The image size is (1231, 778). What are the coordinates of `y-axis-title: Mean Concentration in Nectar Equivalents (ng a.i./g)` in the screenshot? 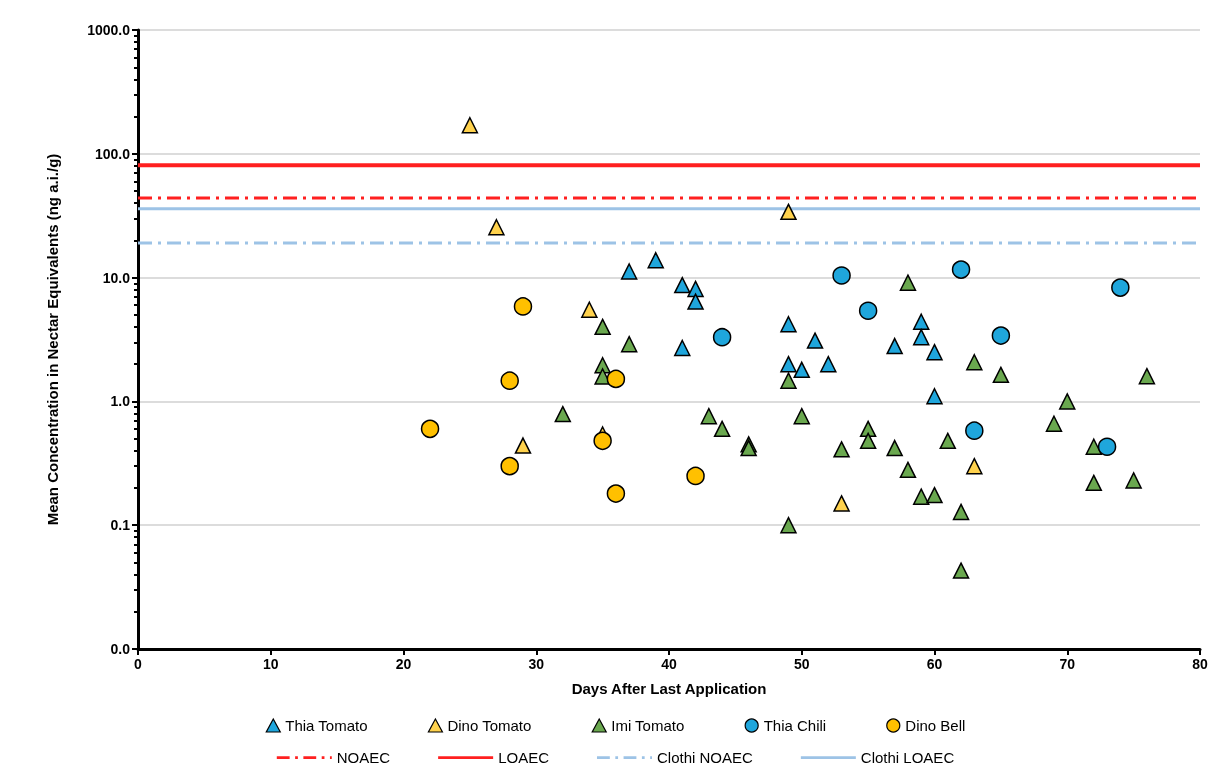 It's located at (52, 339).